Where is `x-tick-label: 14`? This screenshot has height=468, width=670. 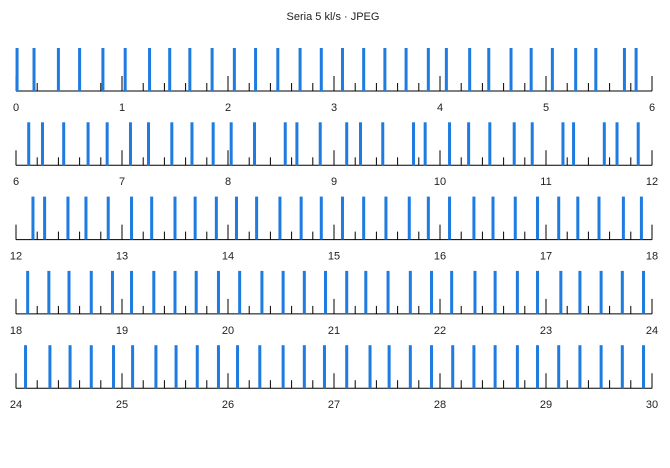 x-tick-label: 14 is located at coordinates (228, 257).